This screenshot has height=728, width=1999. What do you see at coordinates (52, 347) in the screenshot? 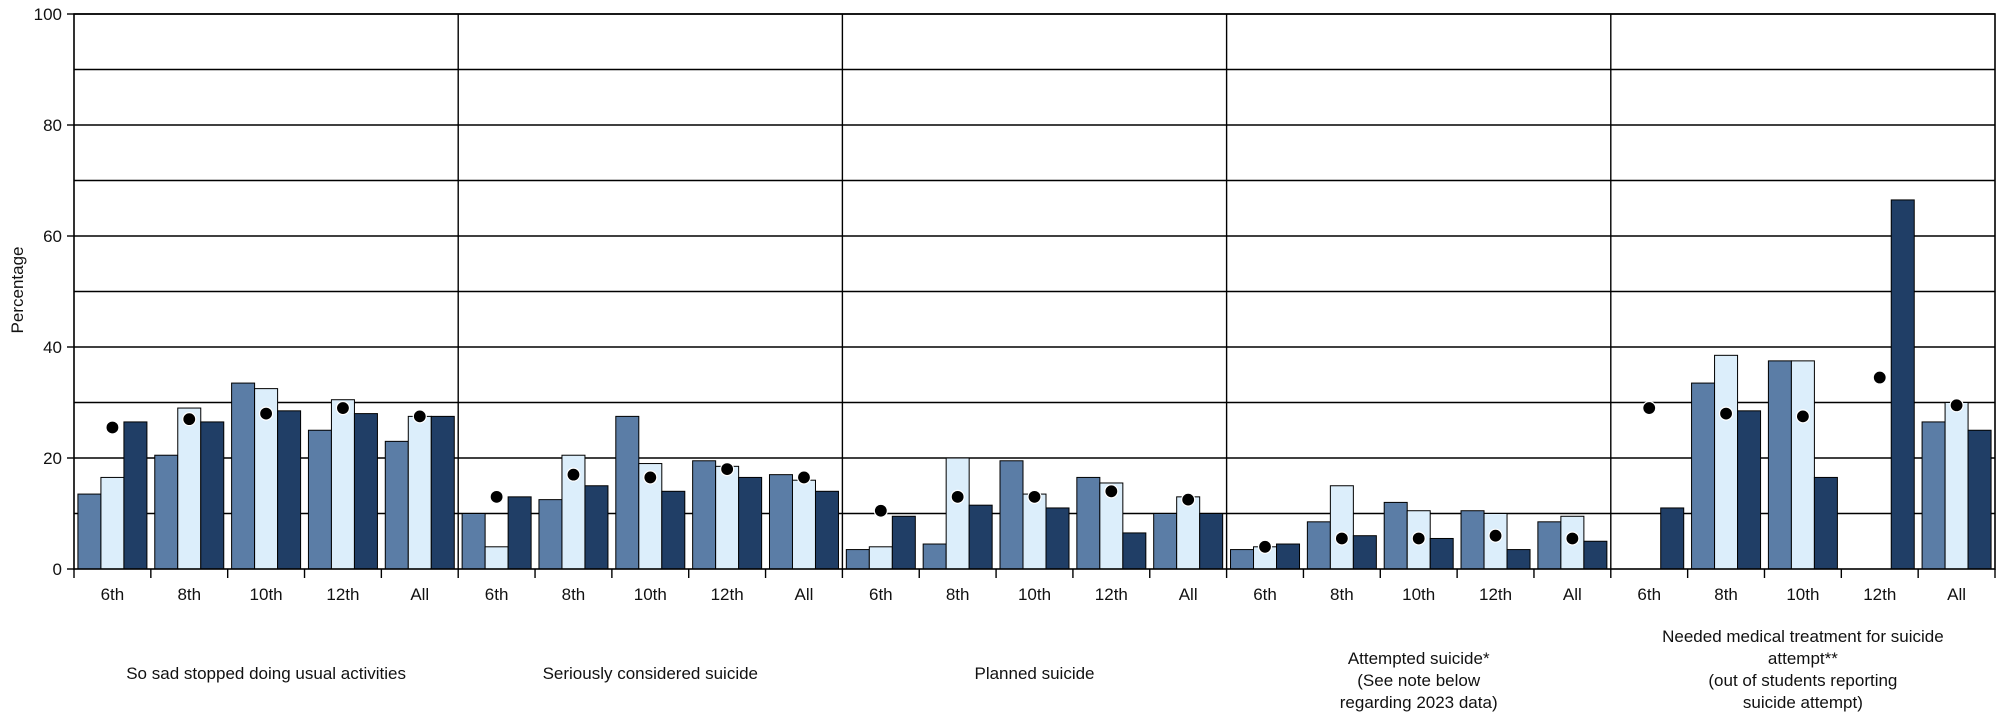
I see `y-tick-label: 40` at bounding box center [52, 347].